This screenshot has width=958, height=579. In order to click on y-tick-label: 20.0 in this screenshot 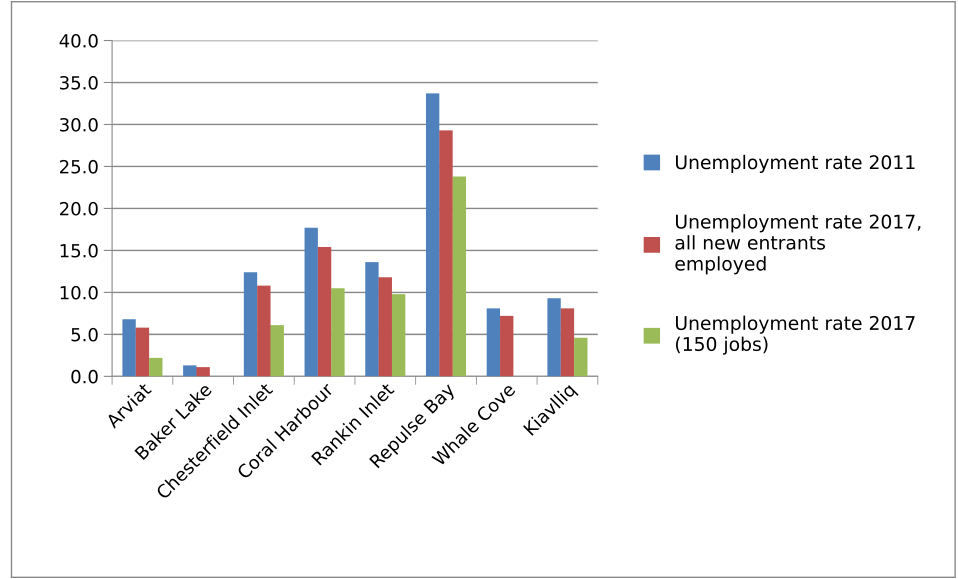, I will do `click(79, 209)`.